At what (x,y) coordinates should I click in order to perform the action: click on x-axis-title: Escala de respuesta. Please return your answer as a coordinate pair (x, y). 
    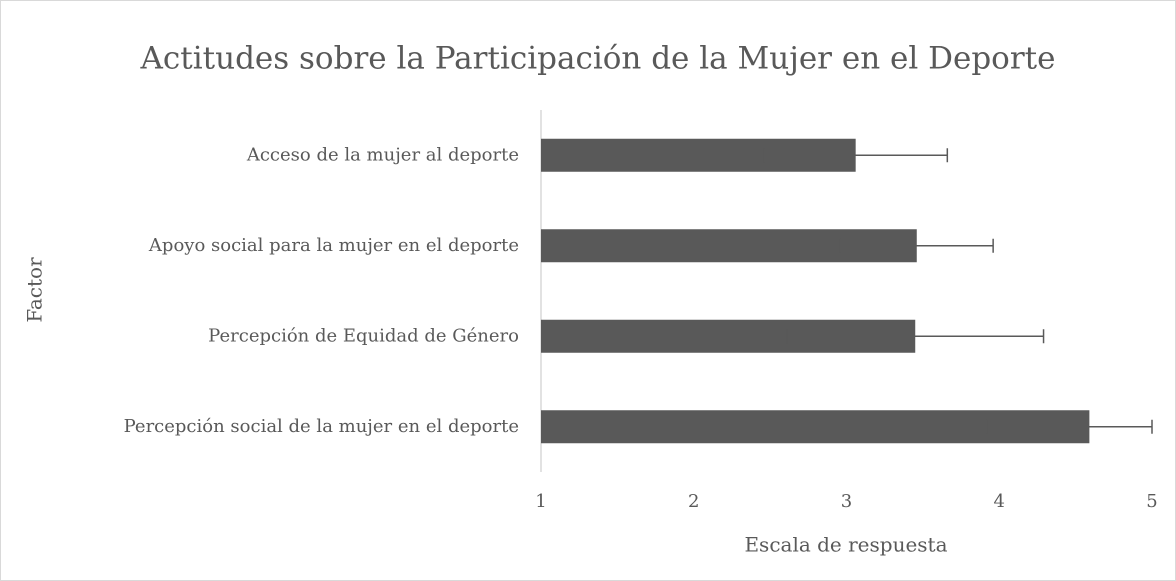
    Looking at the image, I should click on (845, 545).